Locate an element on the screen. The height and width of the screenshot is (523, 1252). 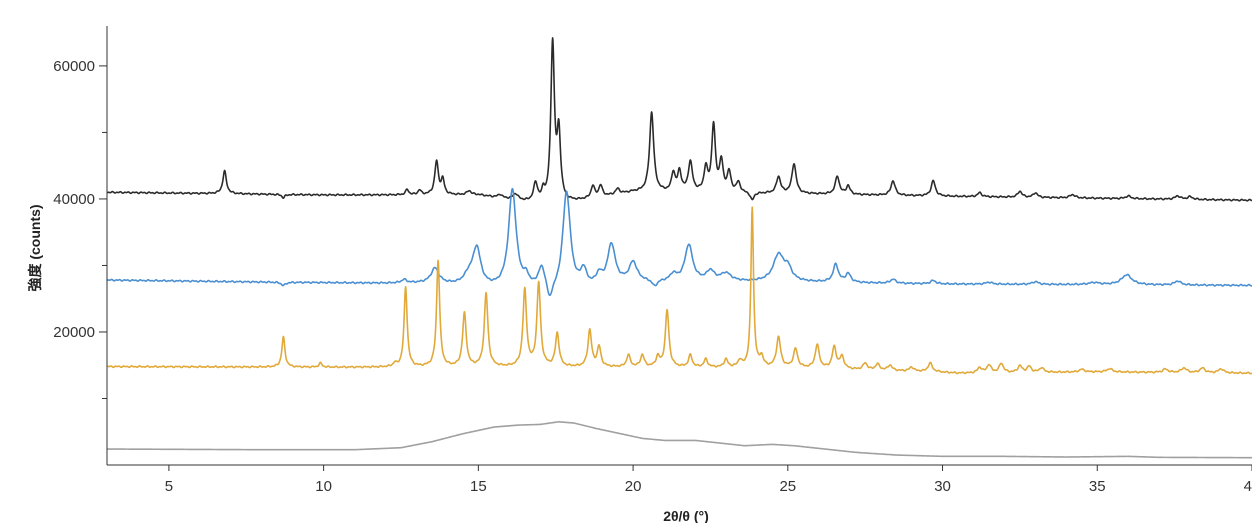
x-axis-title: 2θ/θ (°) is located at coordinates (686, 515).